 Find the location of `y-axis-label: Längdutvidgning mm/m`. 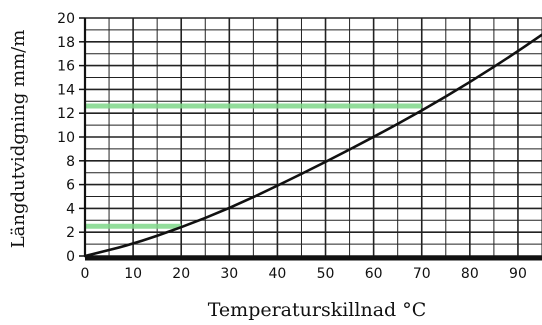

y-axis-label: Längdutvidgning mm/m is located at coordinates (18, 139).